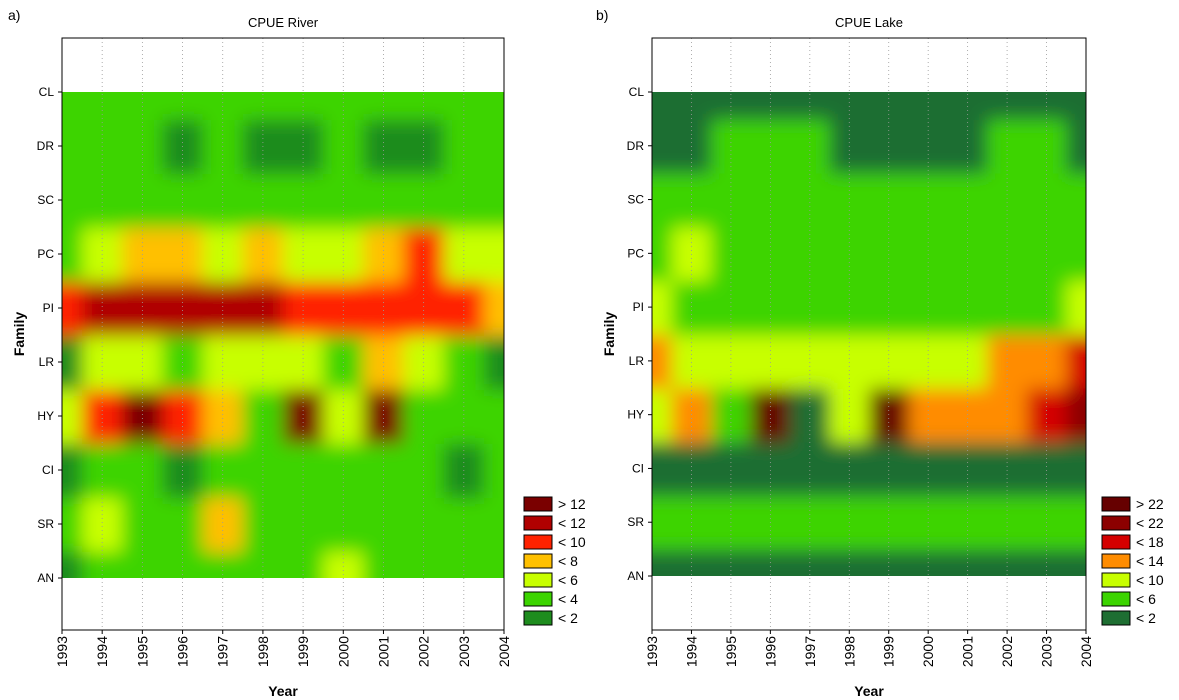  I want to click on y-tick-label: CI, so click(638, 468).